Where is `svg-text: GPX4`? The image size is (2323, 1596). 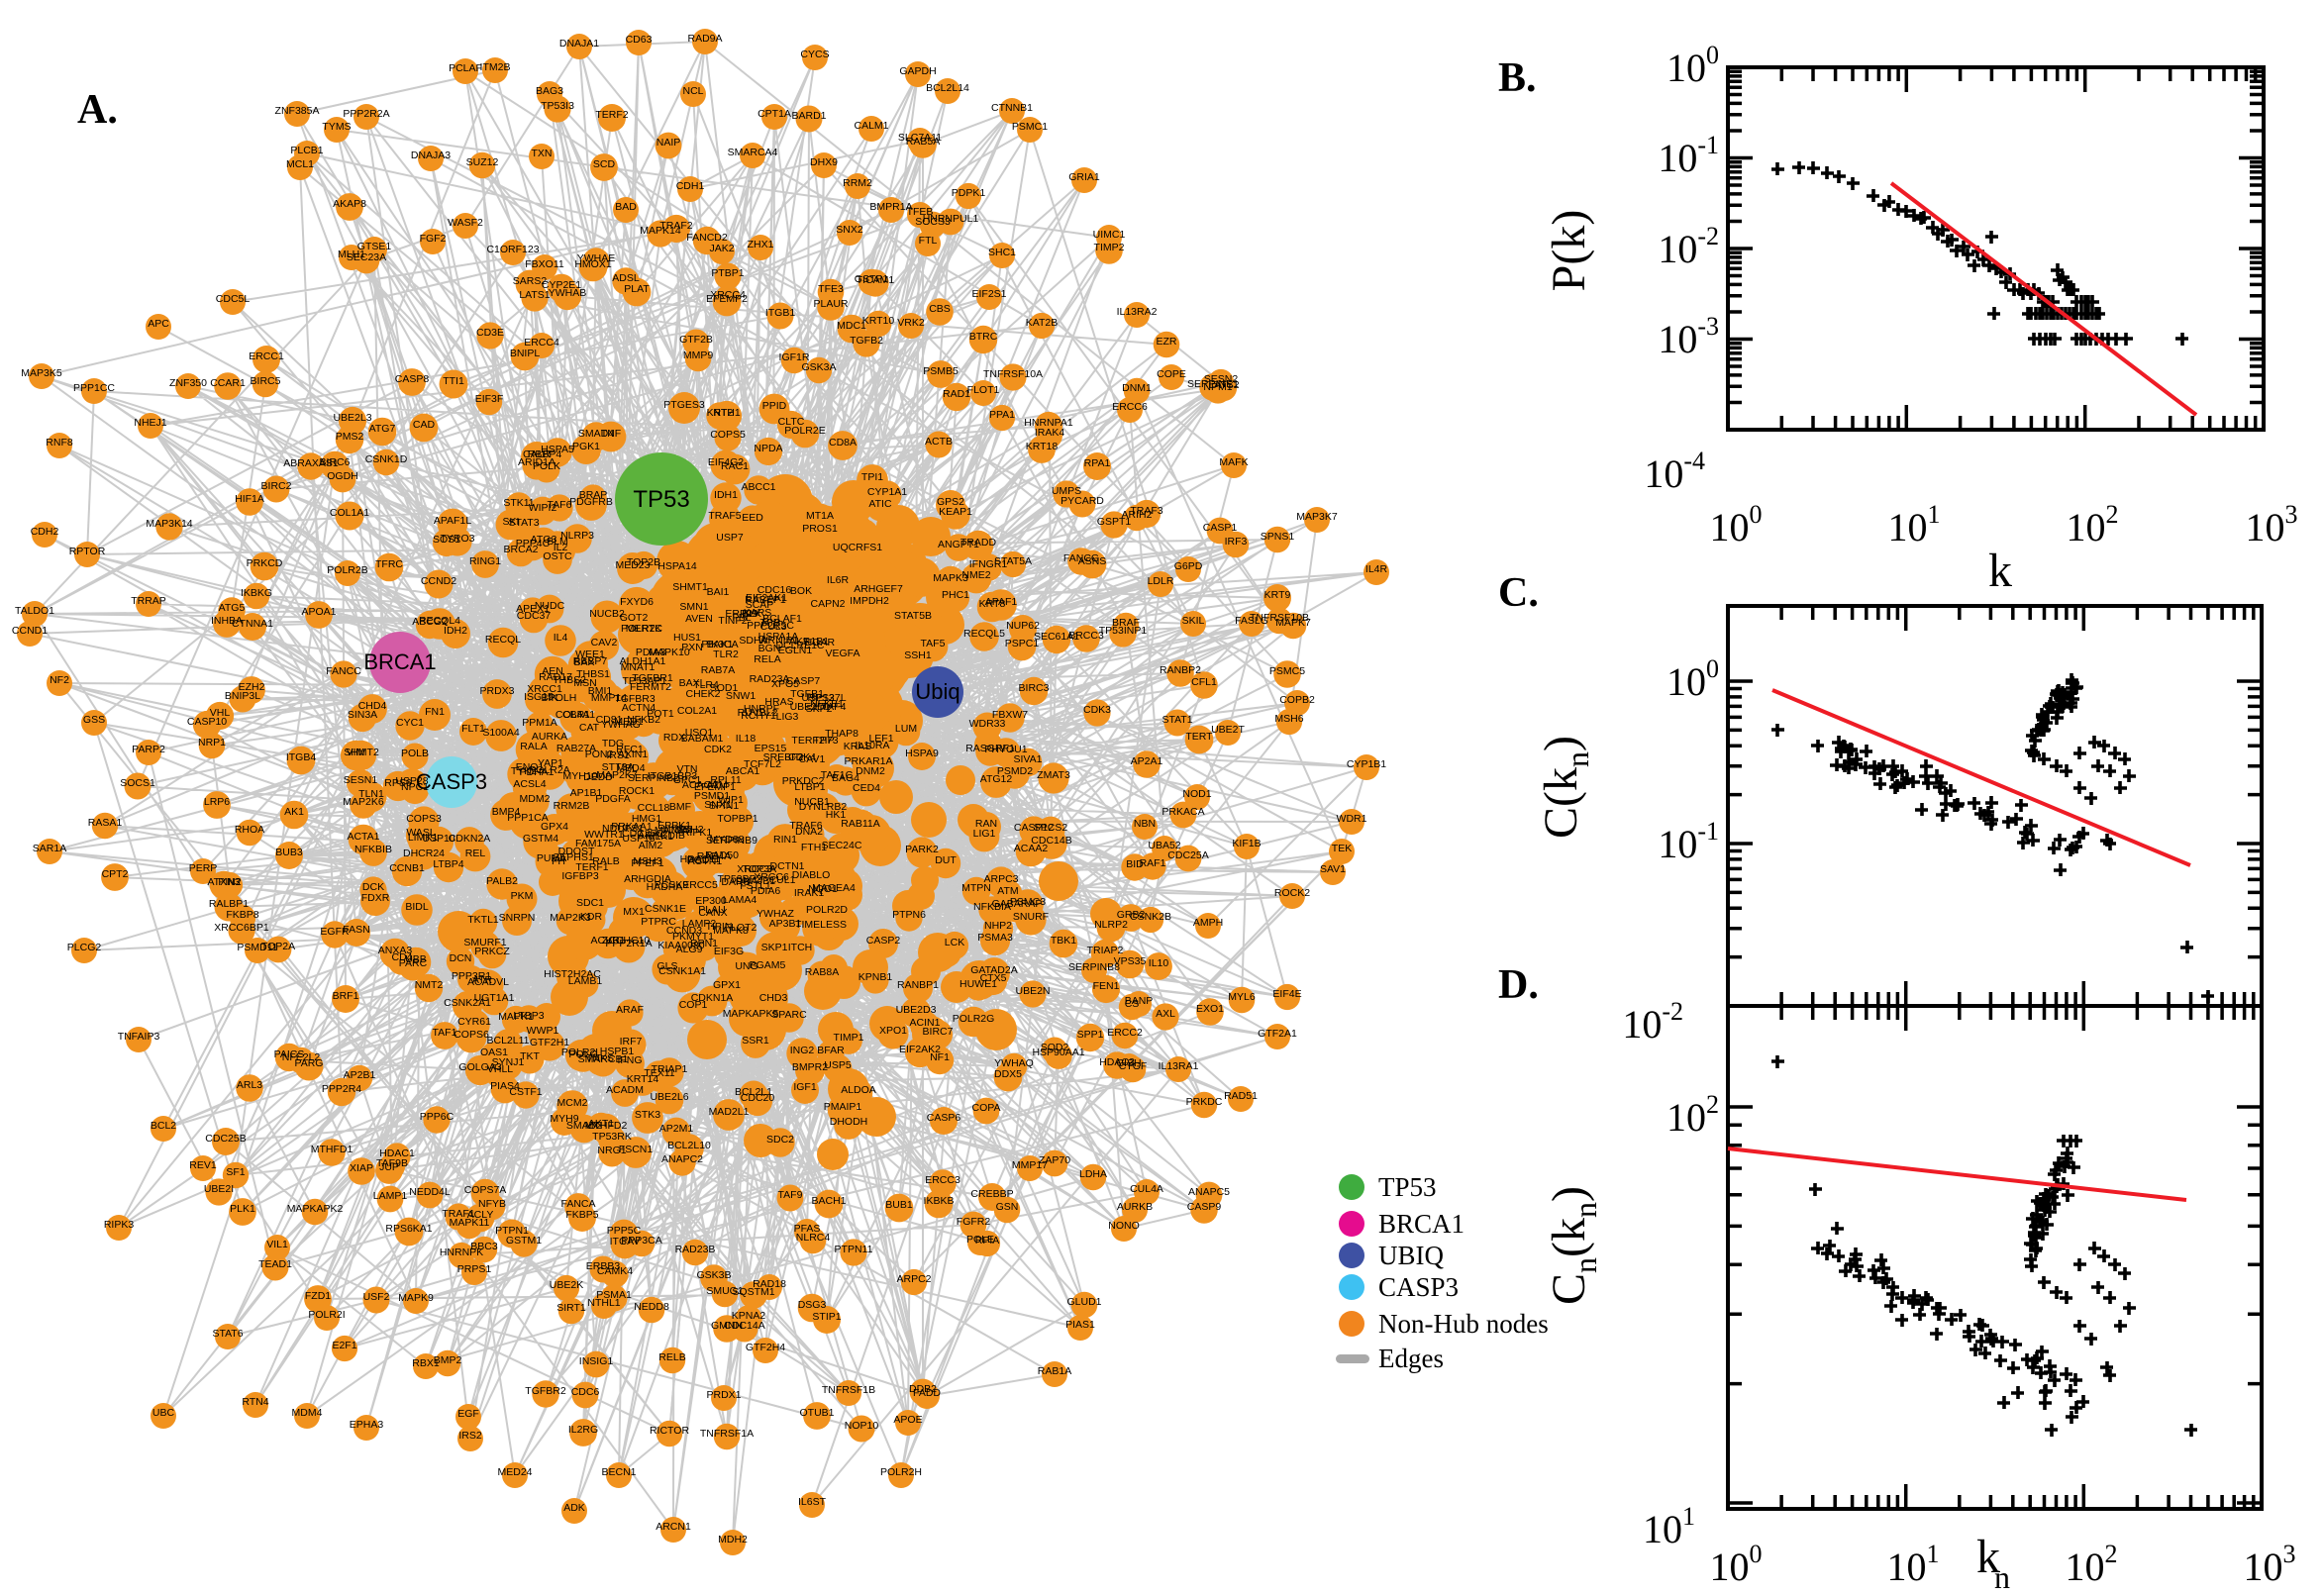
svg-text: GPX4 is located at coordinates (554, 827).